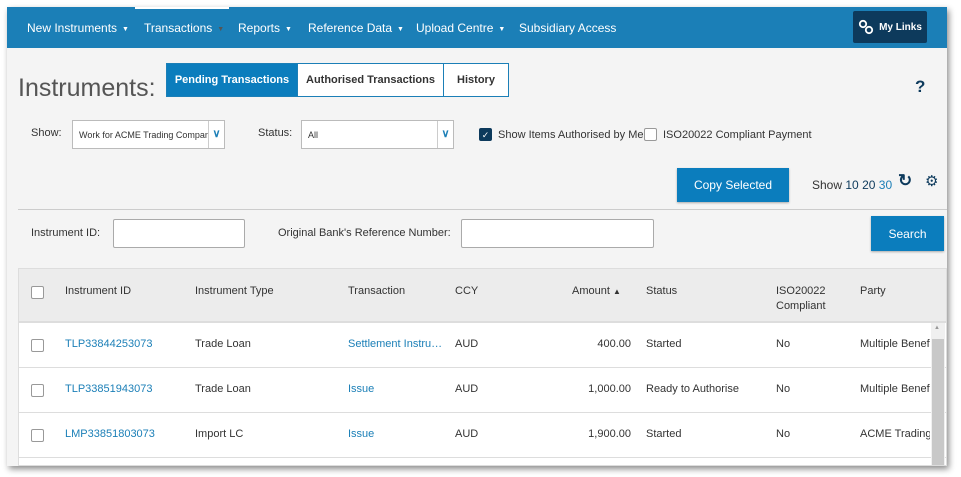 The width and height of the screenshot is (961, 477). Describe the element at coordinates (182, 8) in the screenshot. I see `active-indicator` at that location.